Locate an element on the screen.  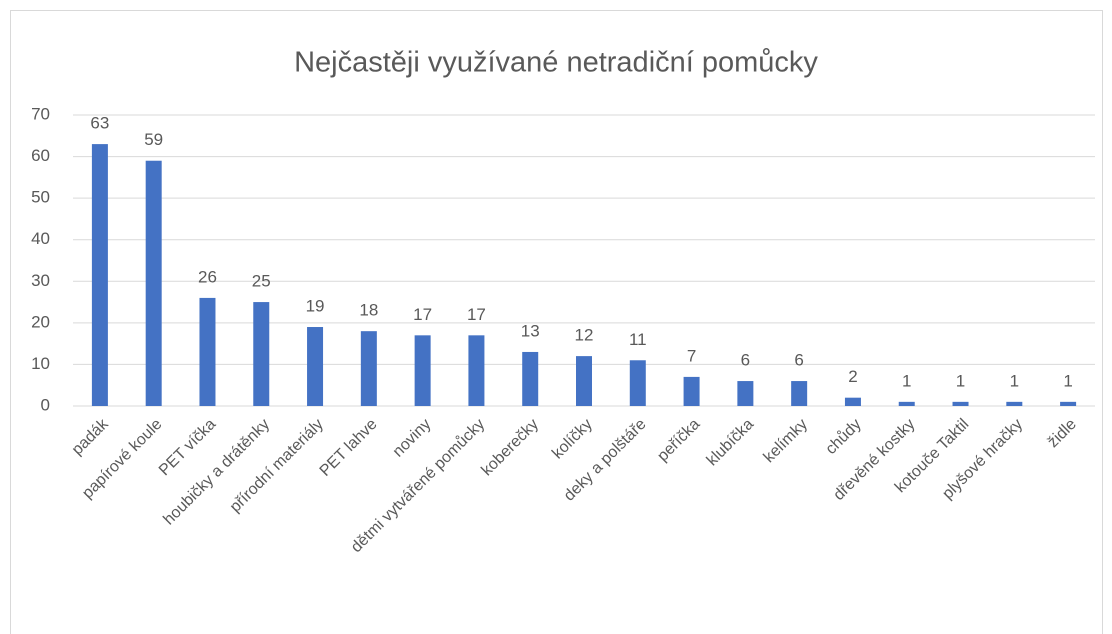
value-label: 18 is located at coordinates (368, 310).